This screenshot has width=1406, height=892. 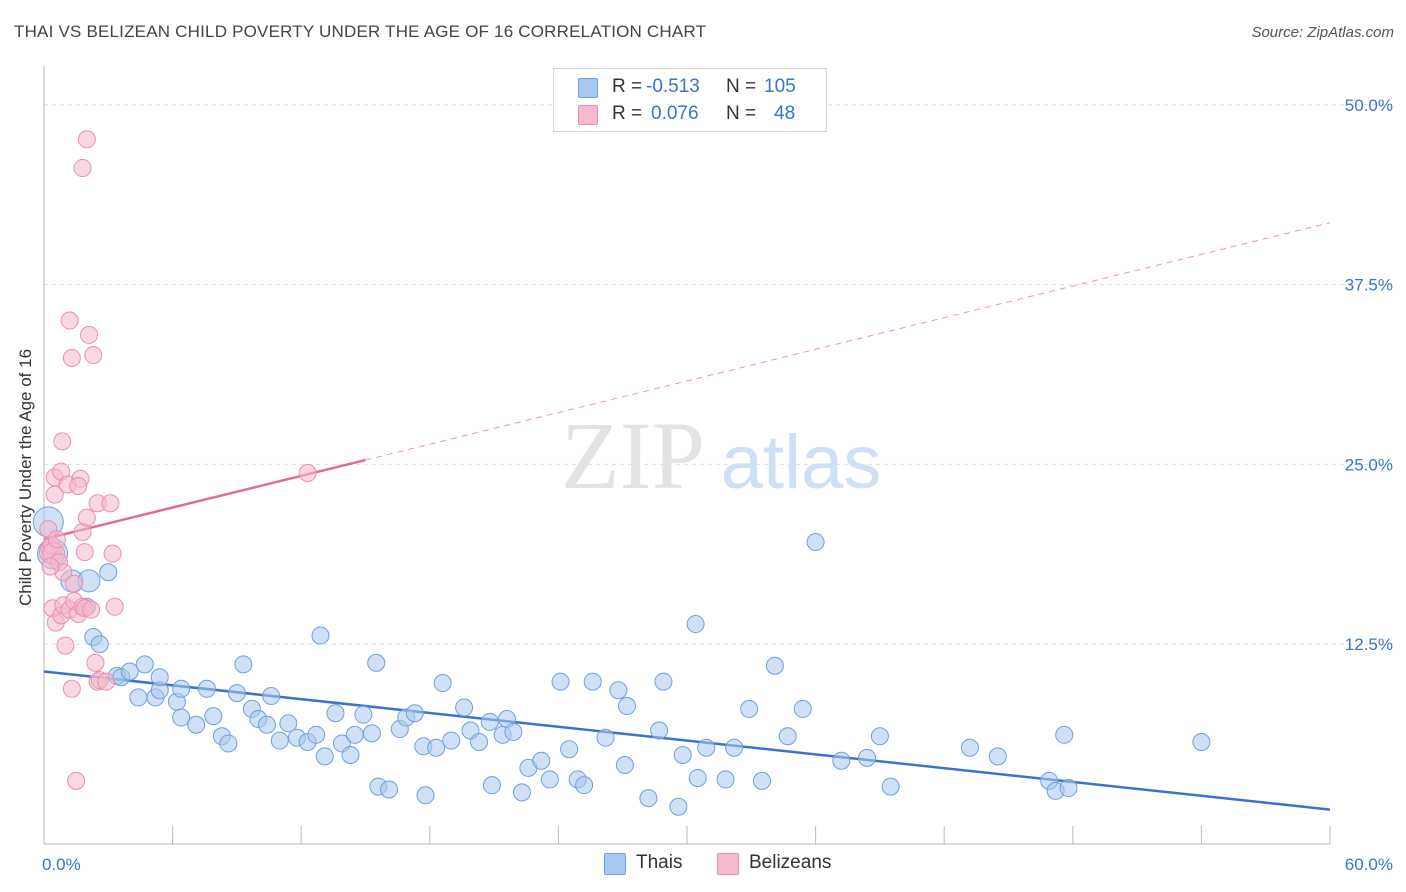 I want to click on trendline-thais, so click(x=687, y=740).